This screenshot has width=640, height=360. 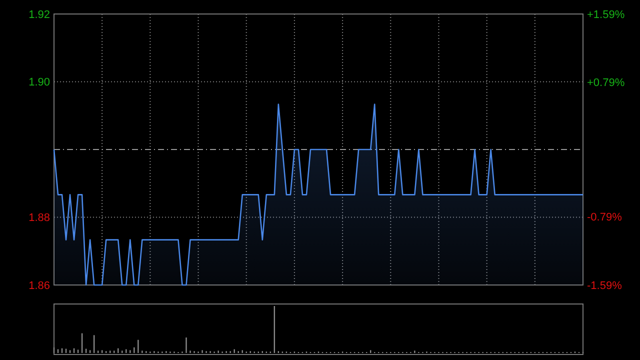 What do you see at coordinates (606, 83) in the screenshot?
I see `y2-tick-label: +0.79%` at bounding box center [606, 83].